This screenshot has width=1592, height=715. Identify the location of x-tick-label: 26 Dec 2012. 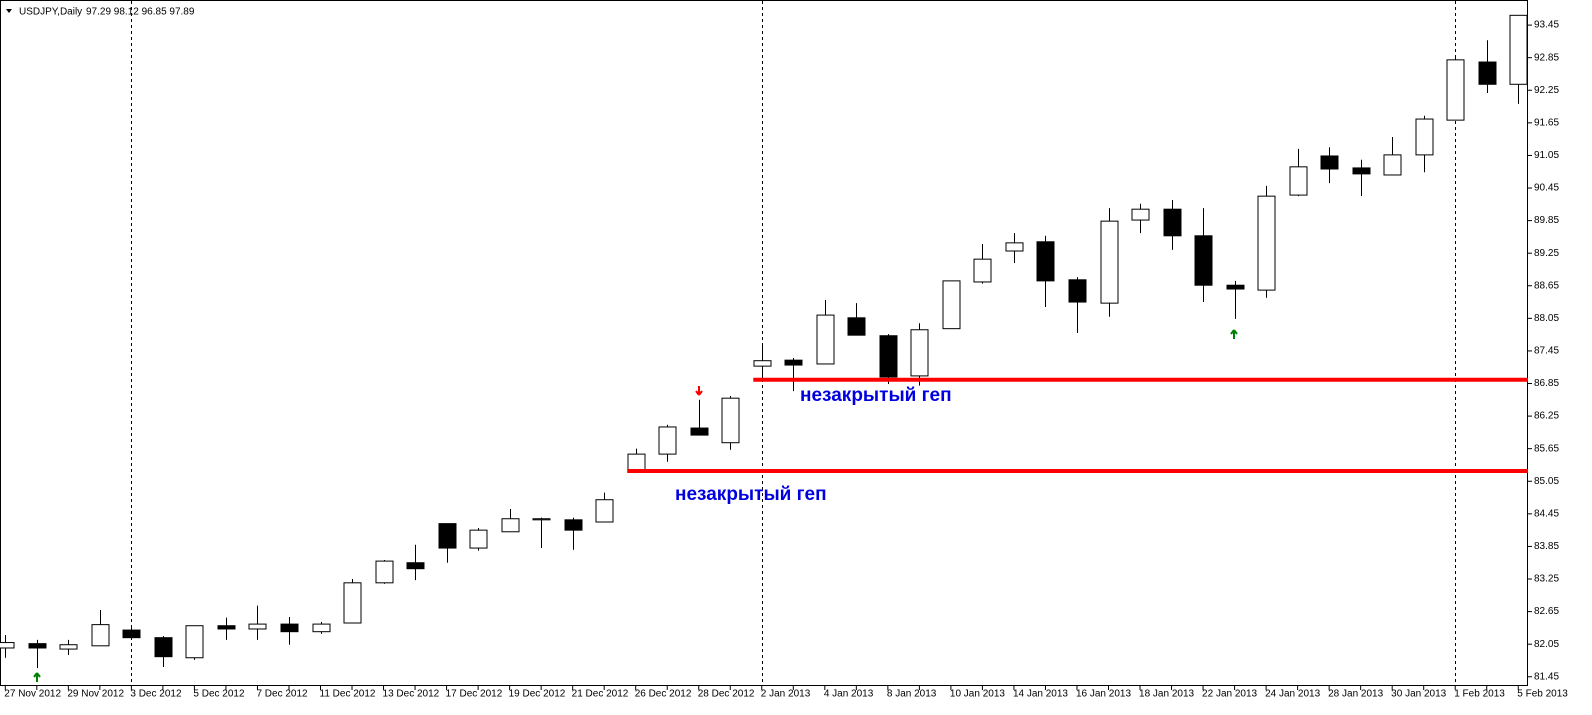
(663, 694).